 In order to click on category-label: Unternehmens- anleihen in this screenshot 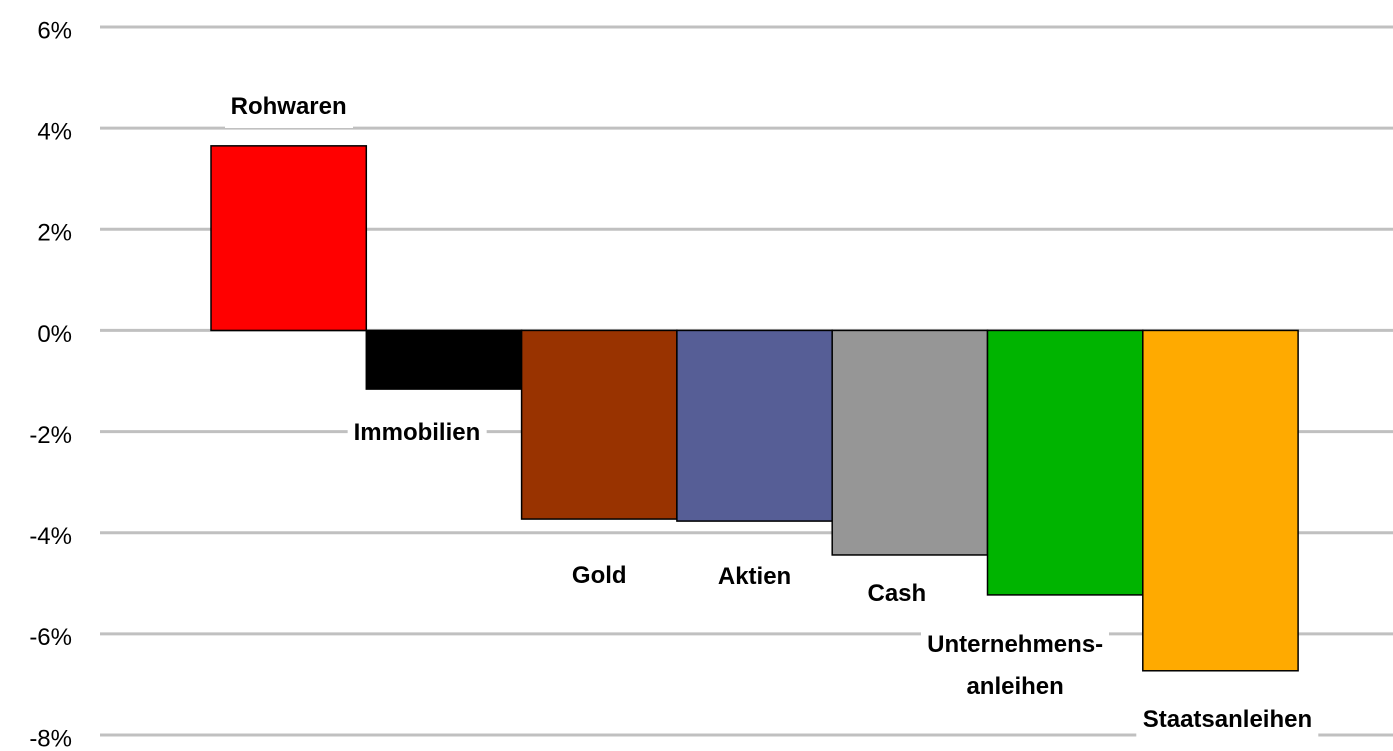, I will do `click(1015, 665)`.